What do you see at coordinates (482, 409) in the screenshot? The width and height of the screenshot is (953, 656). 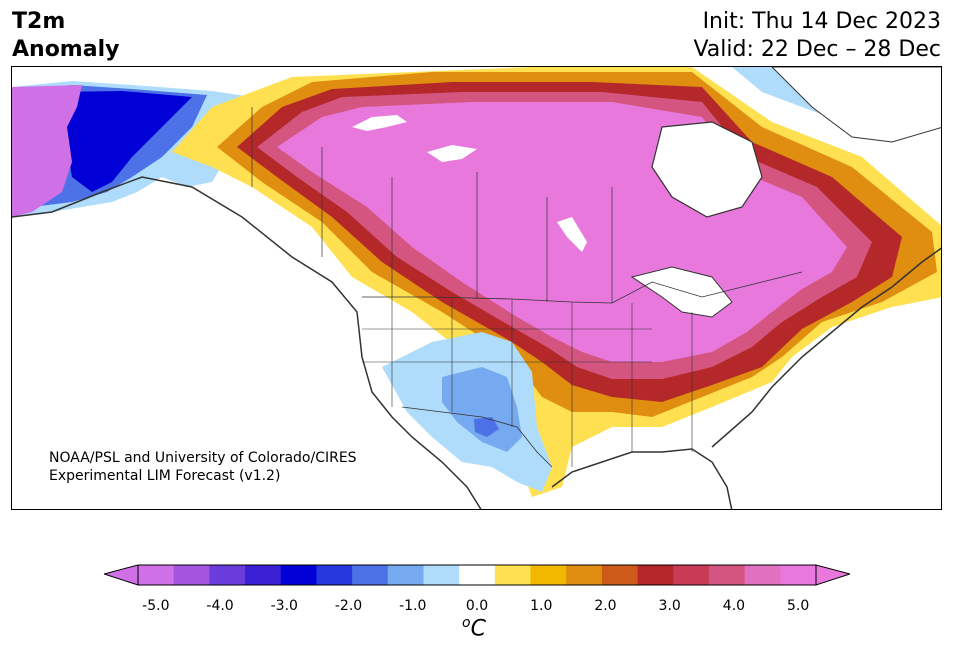 I see `southwest-cool-mid` at bounding box center [482, 409].